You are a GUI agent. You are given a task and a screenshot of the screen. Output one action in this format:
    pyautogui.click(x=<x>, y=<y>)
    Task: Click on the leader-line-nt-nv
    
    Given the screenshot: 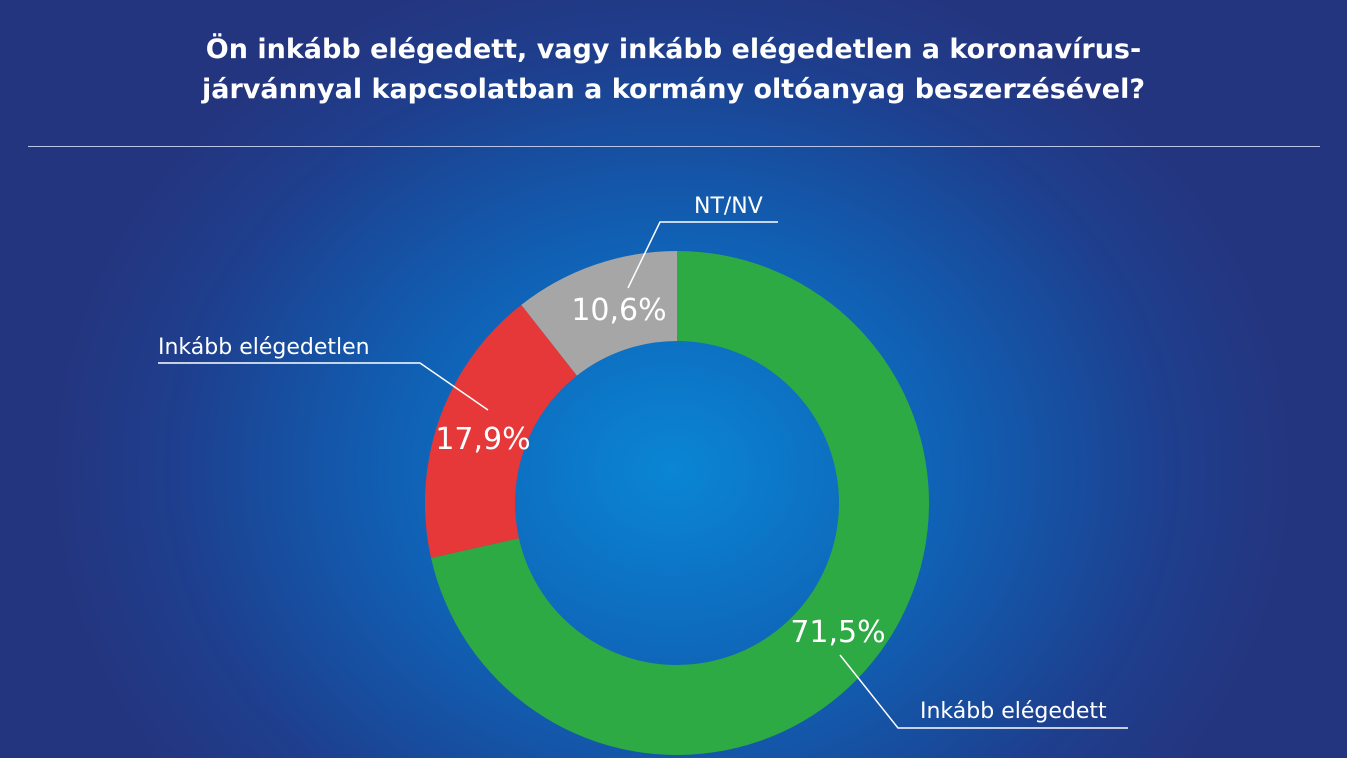 What is the action you would take?
    pyautogui.click(x=702, y=255)
    